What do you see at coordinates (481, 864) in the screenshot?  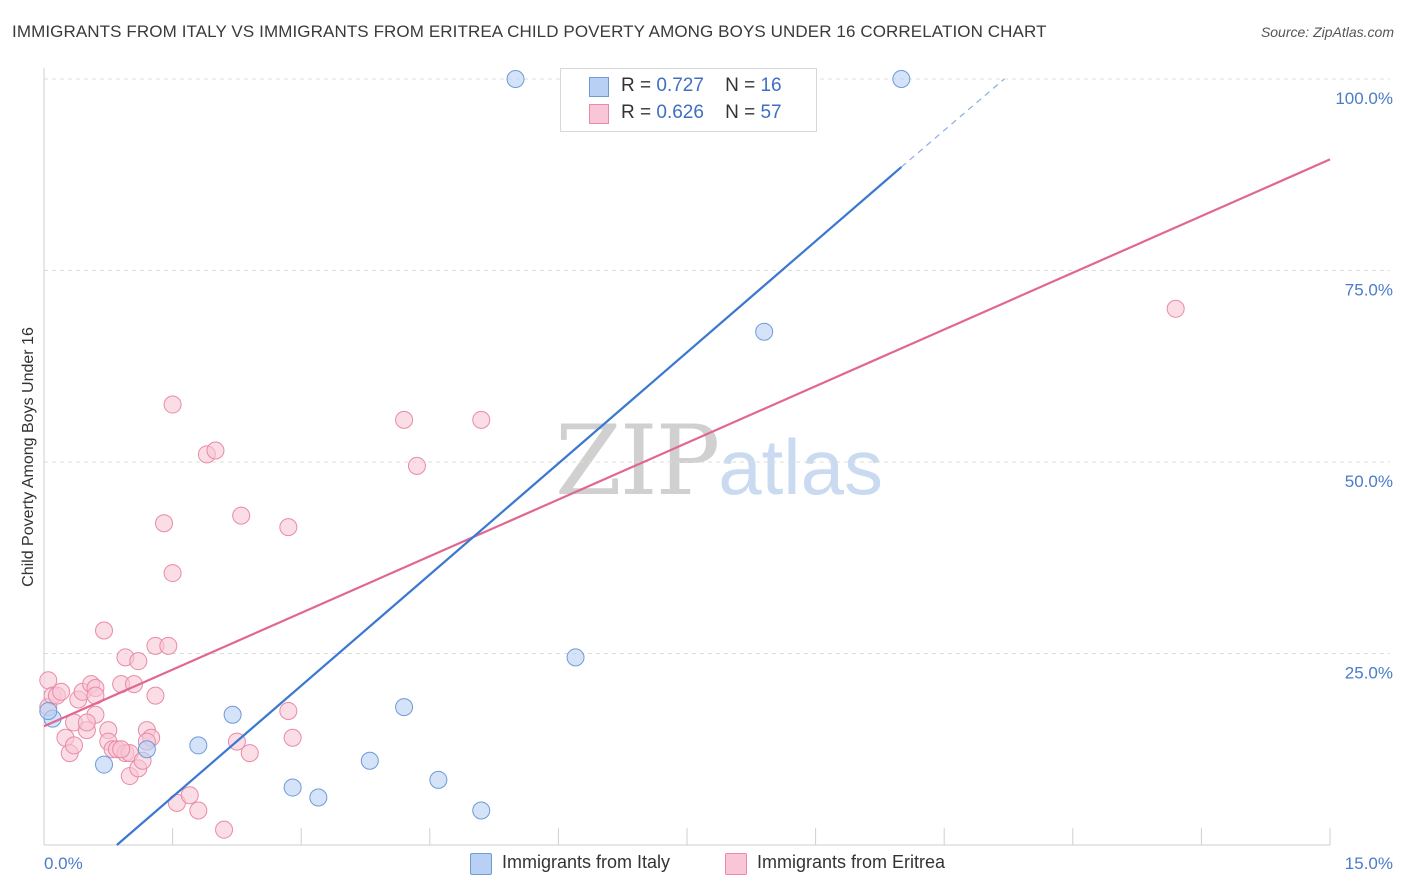 I see `italy-legend-swatch` at bounding box center [481, 864].